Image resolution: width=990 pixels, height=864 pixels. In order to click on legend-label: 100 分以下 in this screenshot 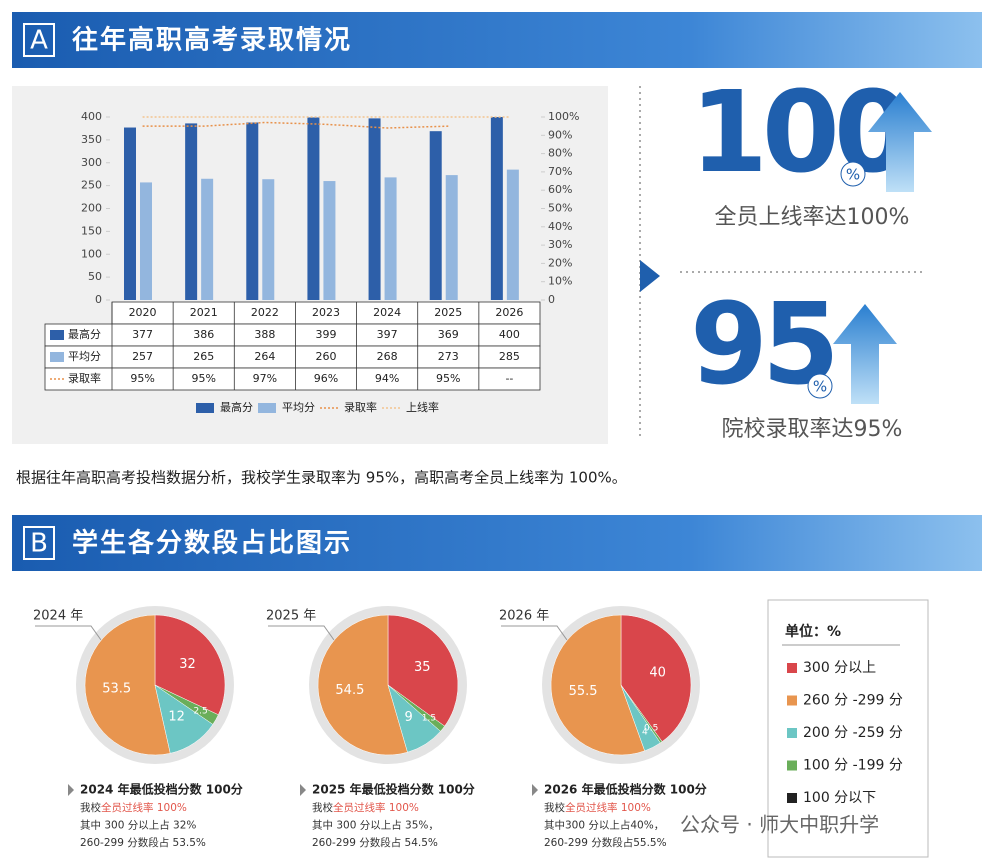, I will do `click(839, 798)`.